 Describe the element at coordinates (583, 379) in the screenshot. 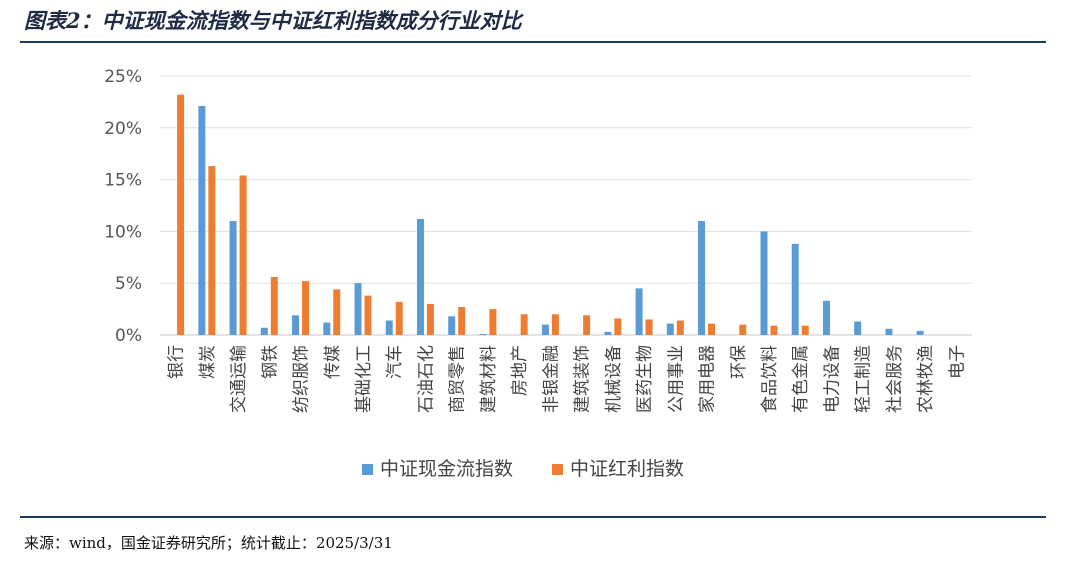

I see `x-tick-label: 建筑装饰` at that location.